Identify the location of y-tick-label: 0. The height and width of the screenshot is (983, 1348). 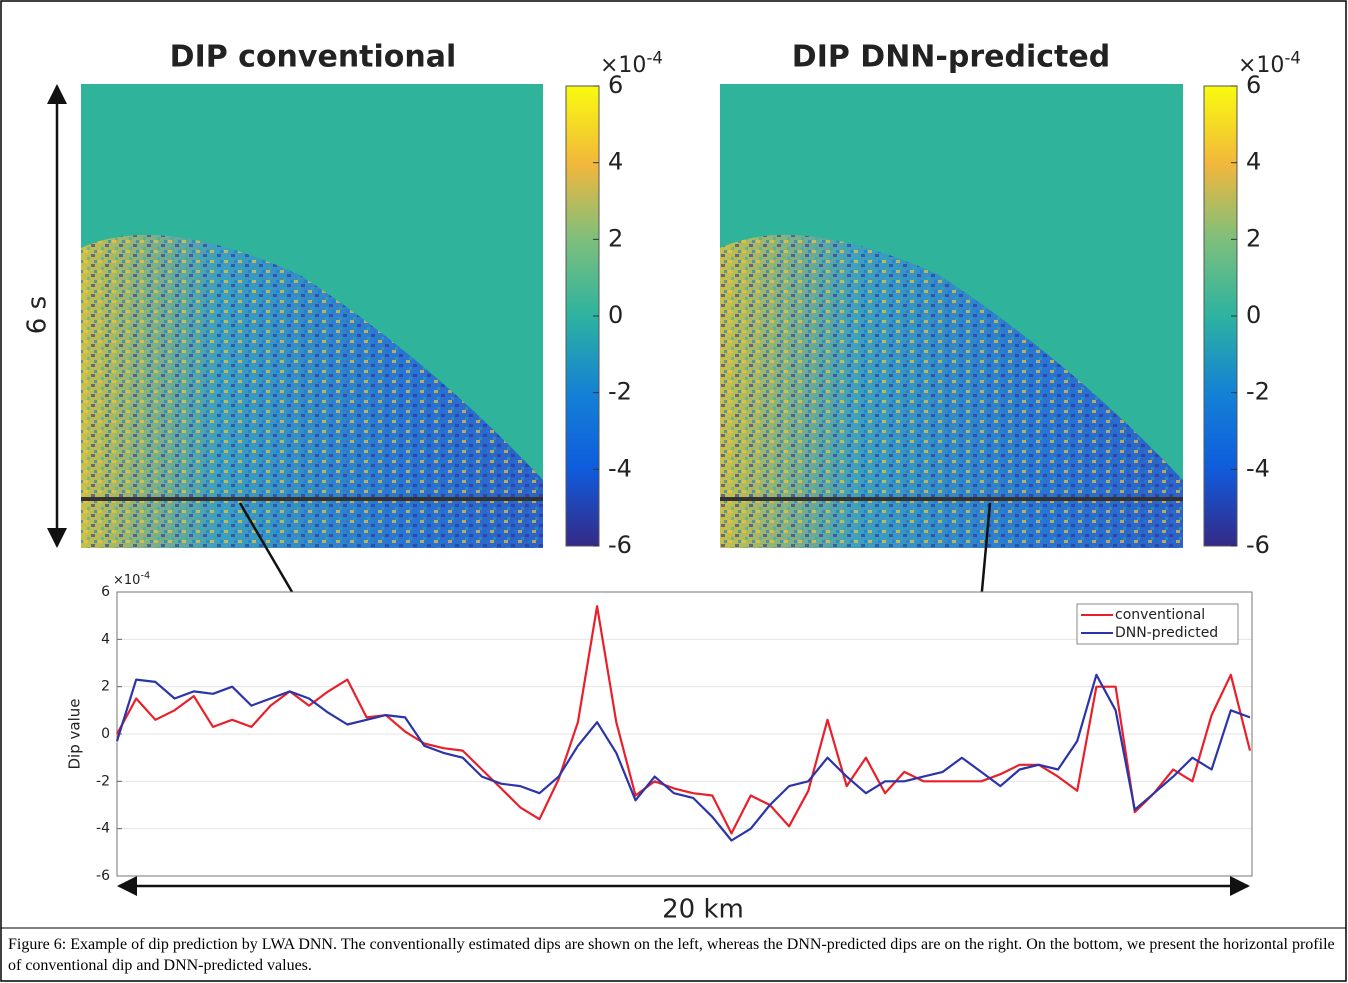
(105, 734).